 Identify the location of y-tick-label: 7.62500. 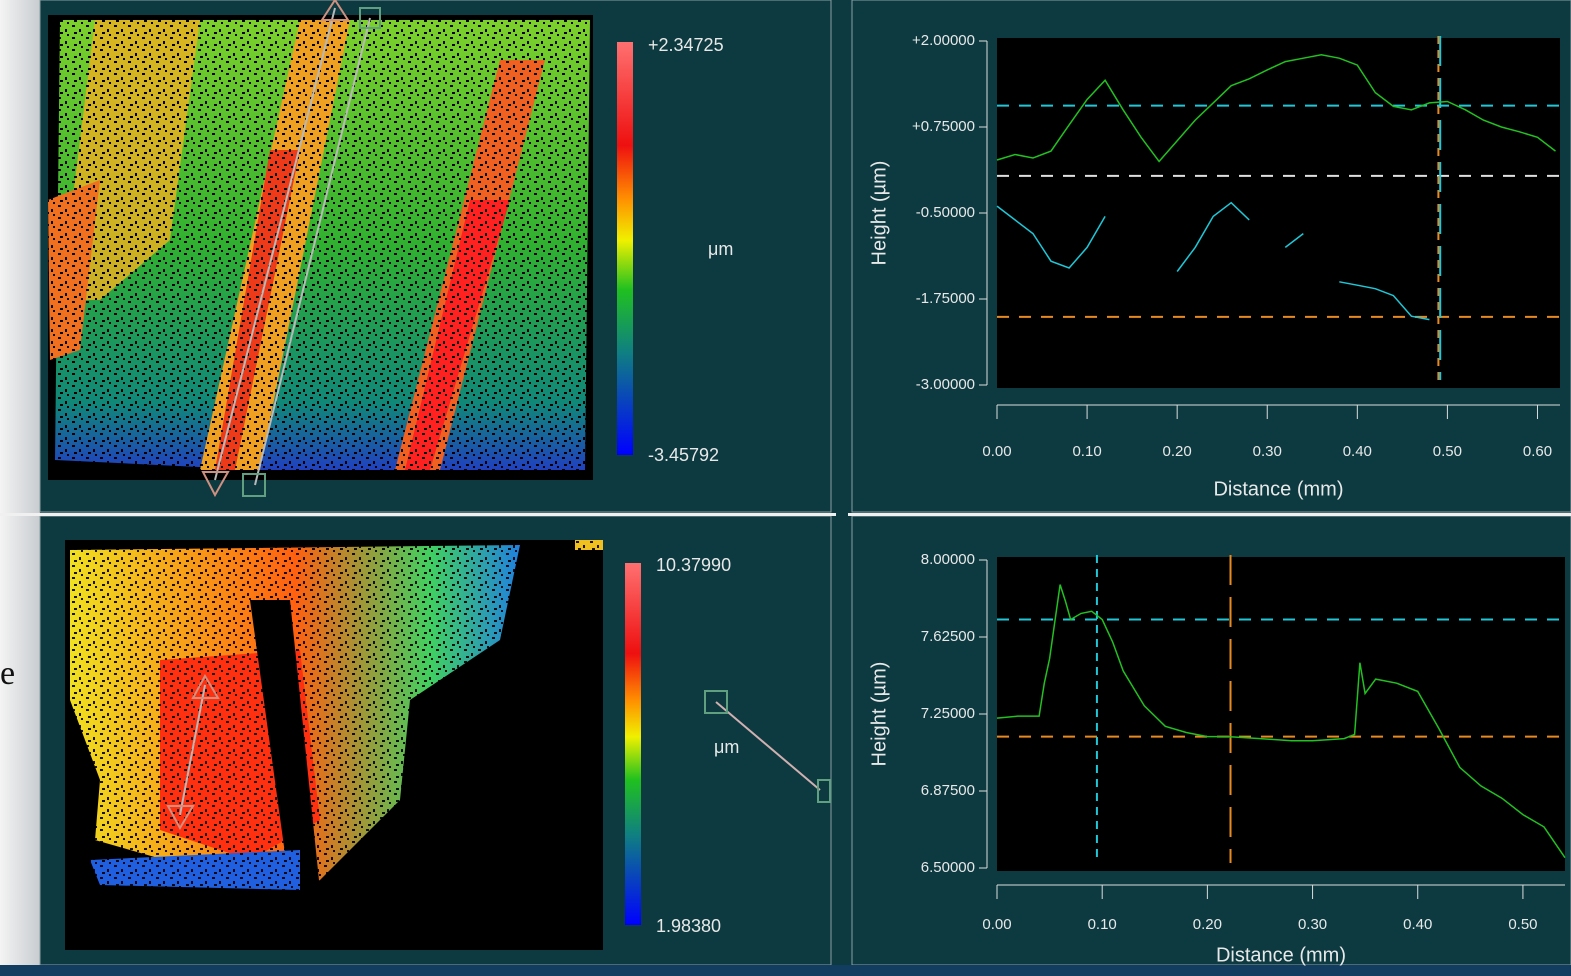
(948, 636).